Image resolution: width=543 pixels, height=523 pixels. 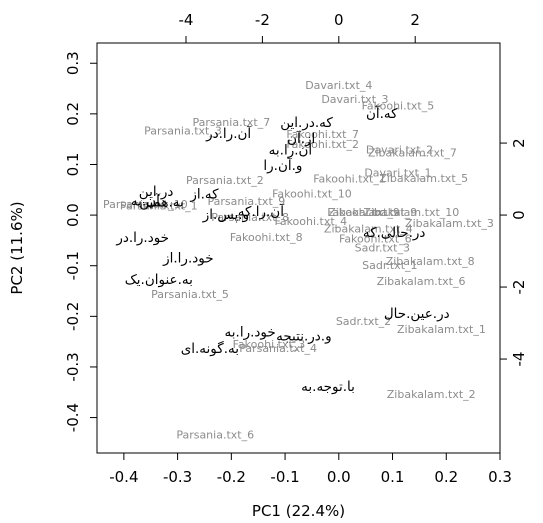 What do you see at coordinates (261, 211) in the screenshot?
I see `variable-label: آن.را.که` at bounding box center [261, 211].